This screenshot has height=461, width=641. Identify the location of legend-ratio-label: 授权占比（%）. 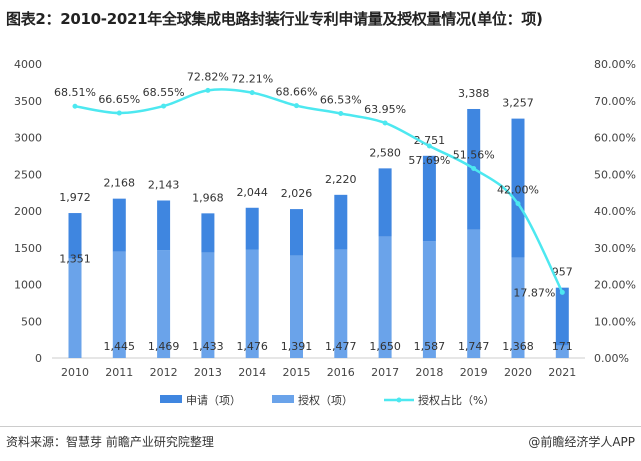
(456, 400).